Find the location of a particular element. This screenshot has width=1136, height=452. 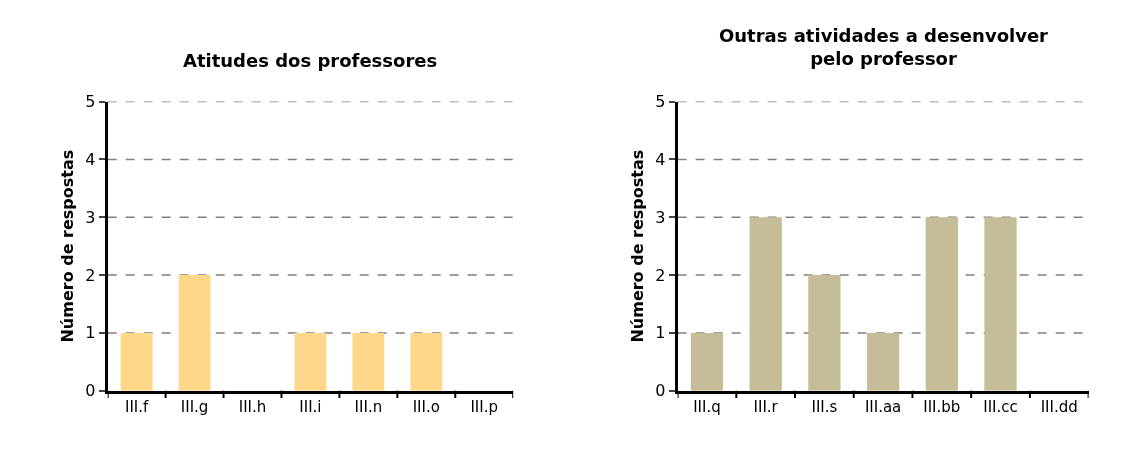

chart-title: Outras atividades a desenvolver pelo professor is located at coordinates (884, 47).